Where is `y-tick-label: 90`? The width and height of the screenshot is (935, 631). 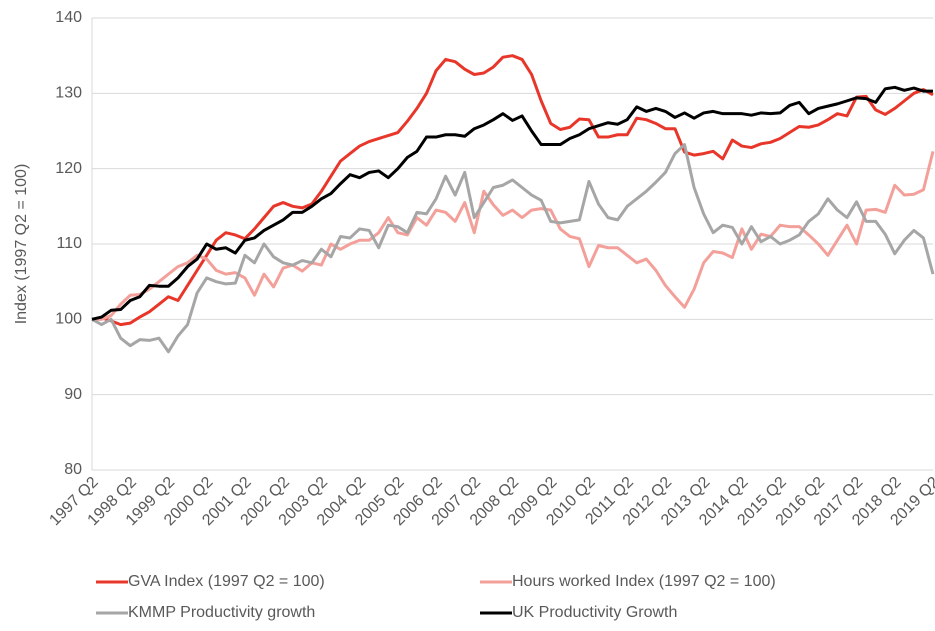 y-tick-label: 90 is located at coordinates (73, 394).